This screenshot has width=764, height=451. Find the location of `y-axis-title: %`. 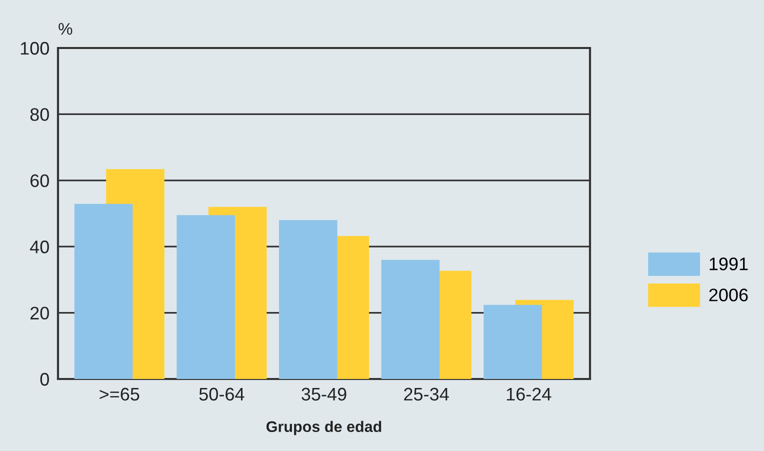

y-axis-title: % is located at coordinates (65, 29).